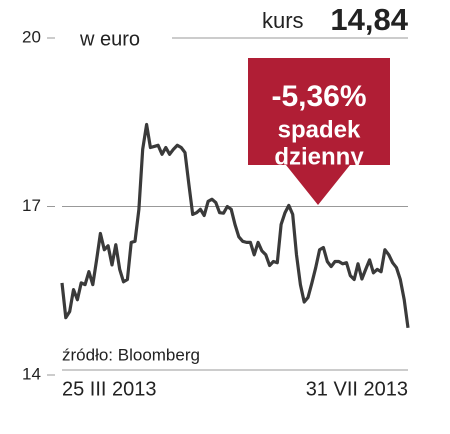  Describe the element at coordinates (109, 389) in the screenshot. I see `x-tick-label: 25 III 2013` at that location.